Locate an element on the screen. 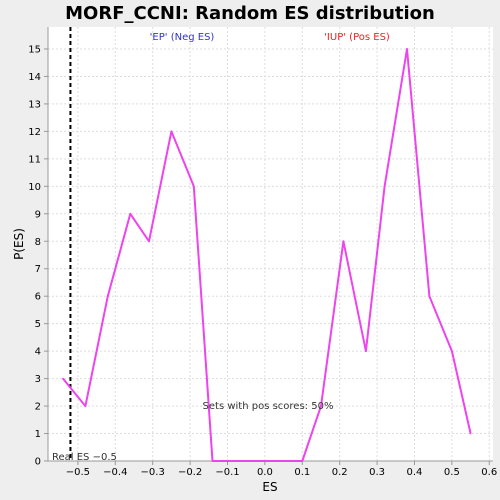 The width and height of the screenshot is (500, 500). y-tick-label: 0 is located at coordinates (38, 462).